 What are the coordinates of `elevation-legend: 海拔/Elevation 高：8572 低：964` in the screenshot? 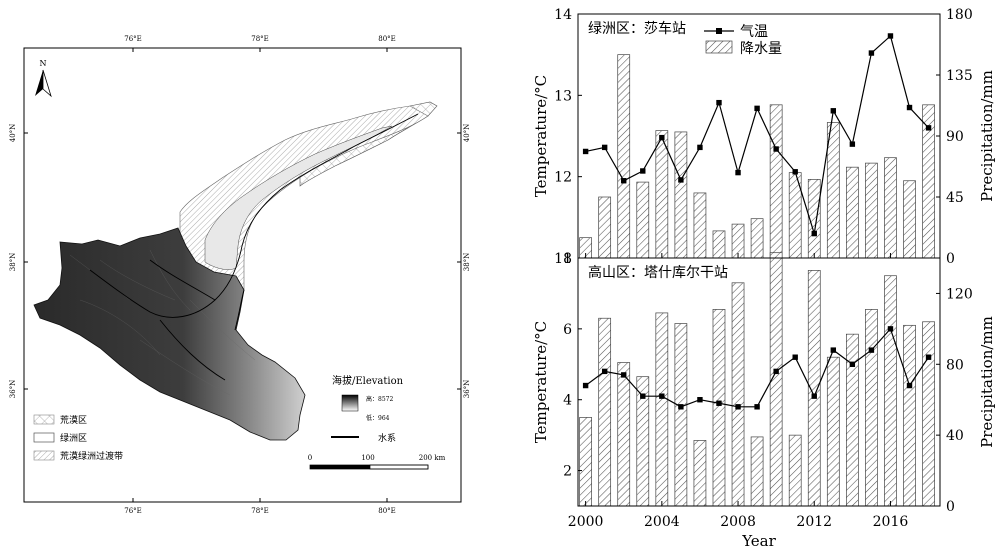 It's located at (368, 398).